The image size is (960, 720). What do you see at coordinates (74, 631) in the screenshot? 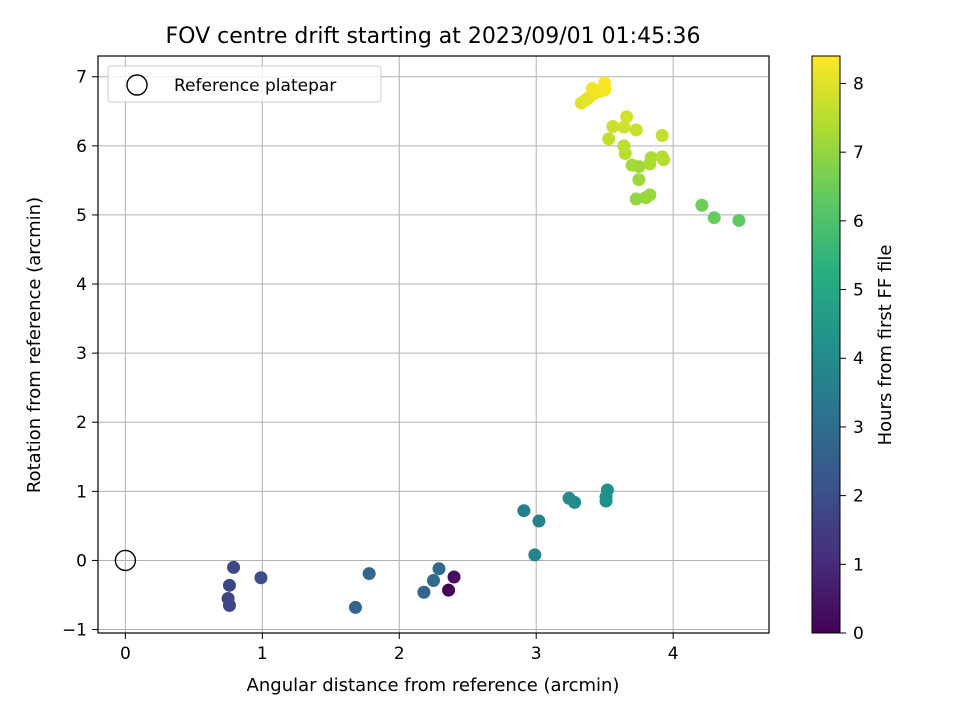
I see `y-tick-label: −1` at bounding box center [74, 631].